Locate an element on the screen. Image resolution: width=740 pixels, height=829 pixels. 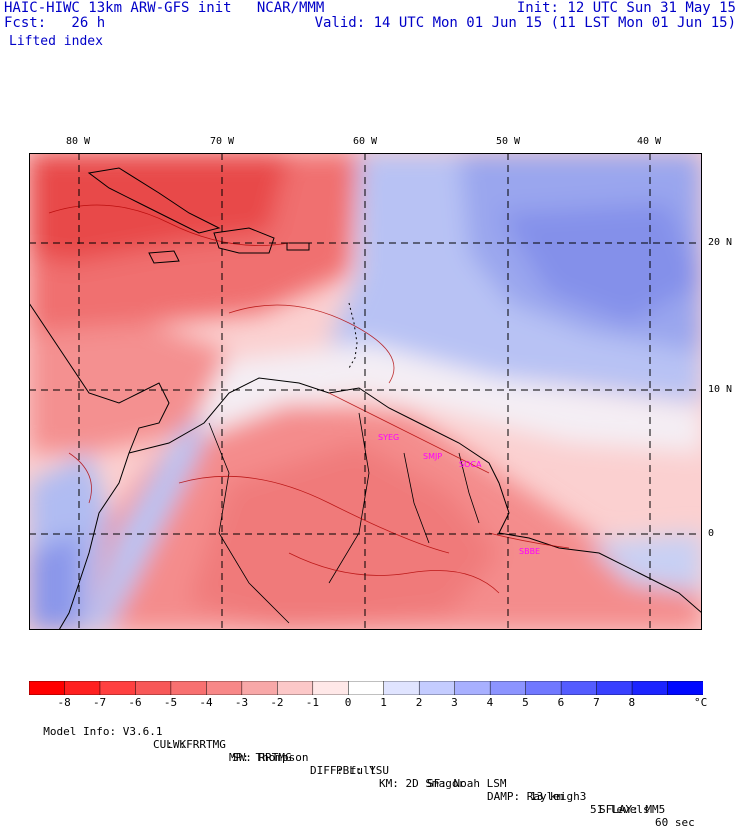
damp-scheme: DAMP: Rayleigh3 is located at coordinates (537, 796).